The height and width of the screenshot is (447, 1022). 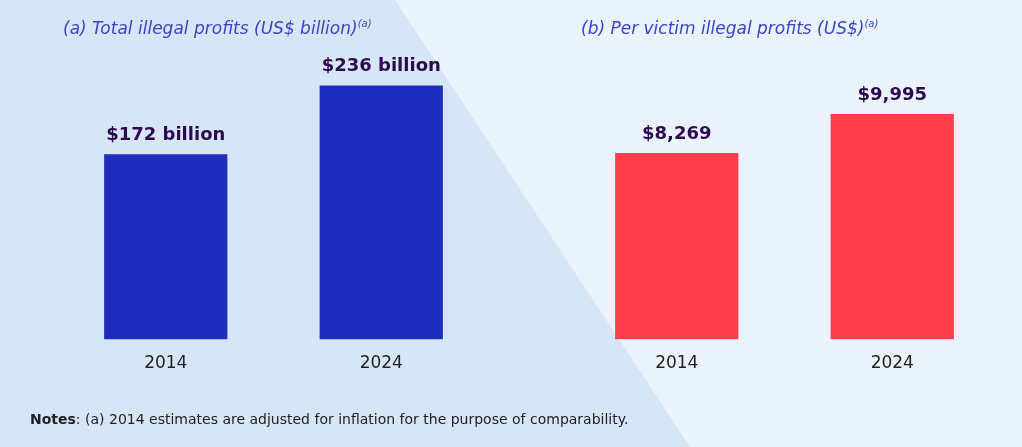 I want to click on data-label: $9,995, so click(x=892, y=93).